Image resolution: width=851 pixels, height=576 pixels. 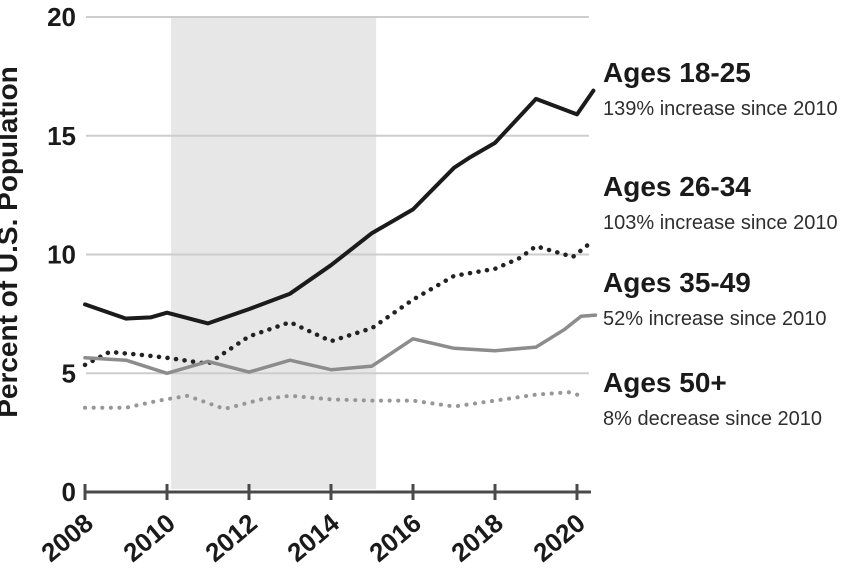 What do you see at coordinates (395, 538) in the screenshot?
I see `x-tick-label-2016: 2016` at bounding box center [395, 538].